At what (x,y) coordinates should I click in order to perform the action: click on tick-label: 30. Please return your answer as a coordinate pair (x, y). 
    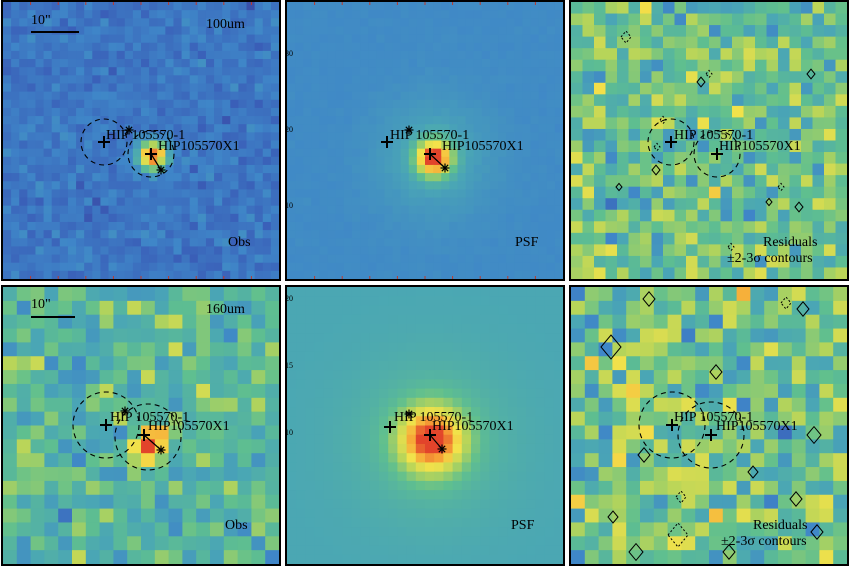
    Looking at the image, I should click on (289, 53).